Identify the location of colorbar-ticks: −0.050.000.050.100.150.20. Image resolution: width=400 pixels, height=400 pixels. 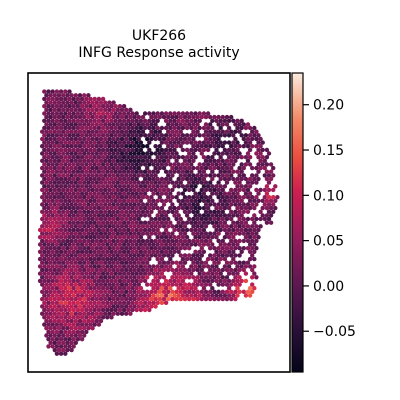
(329, 219).